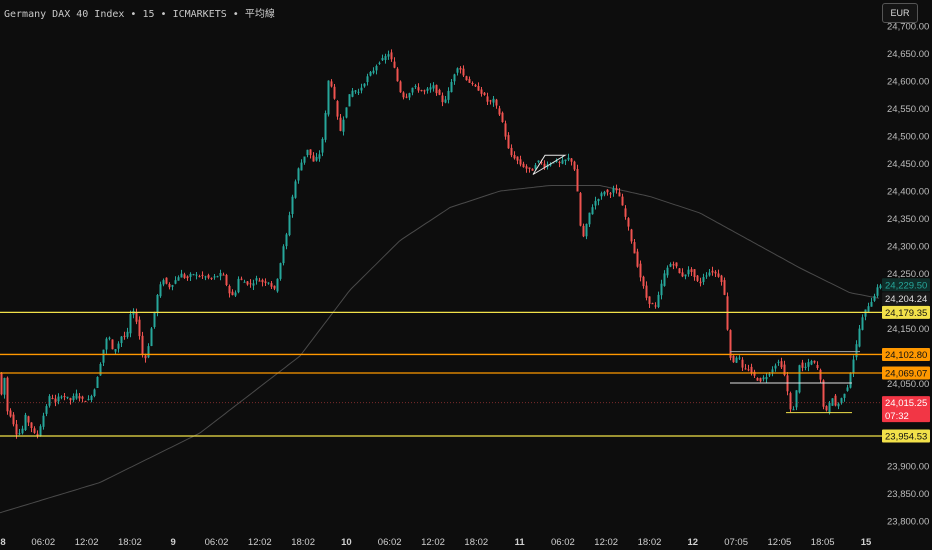 This screenshot has height=550, width=932. Describe the element at coordinates (908, 137) in the screenshot. I see `y-tick-label: 24,500.00` at that location.